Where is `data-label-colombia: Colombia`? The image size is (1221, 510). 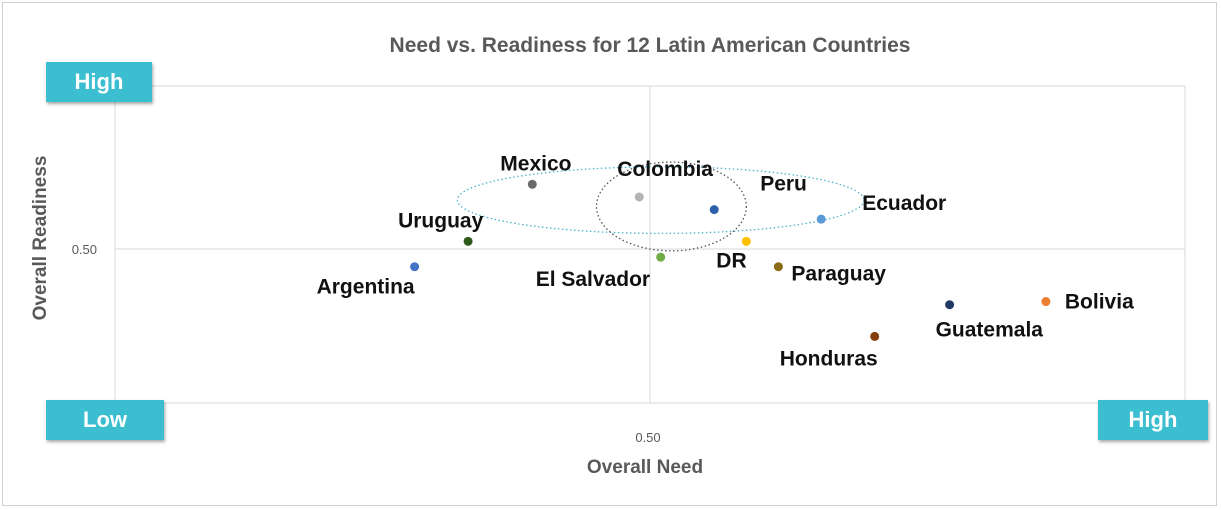 data-label-colombia: Colombia is located at coordinates (665, 169).